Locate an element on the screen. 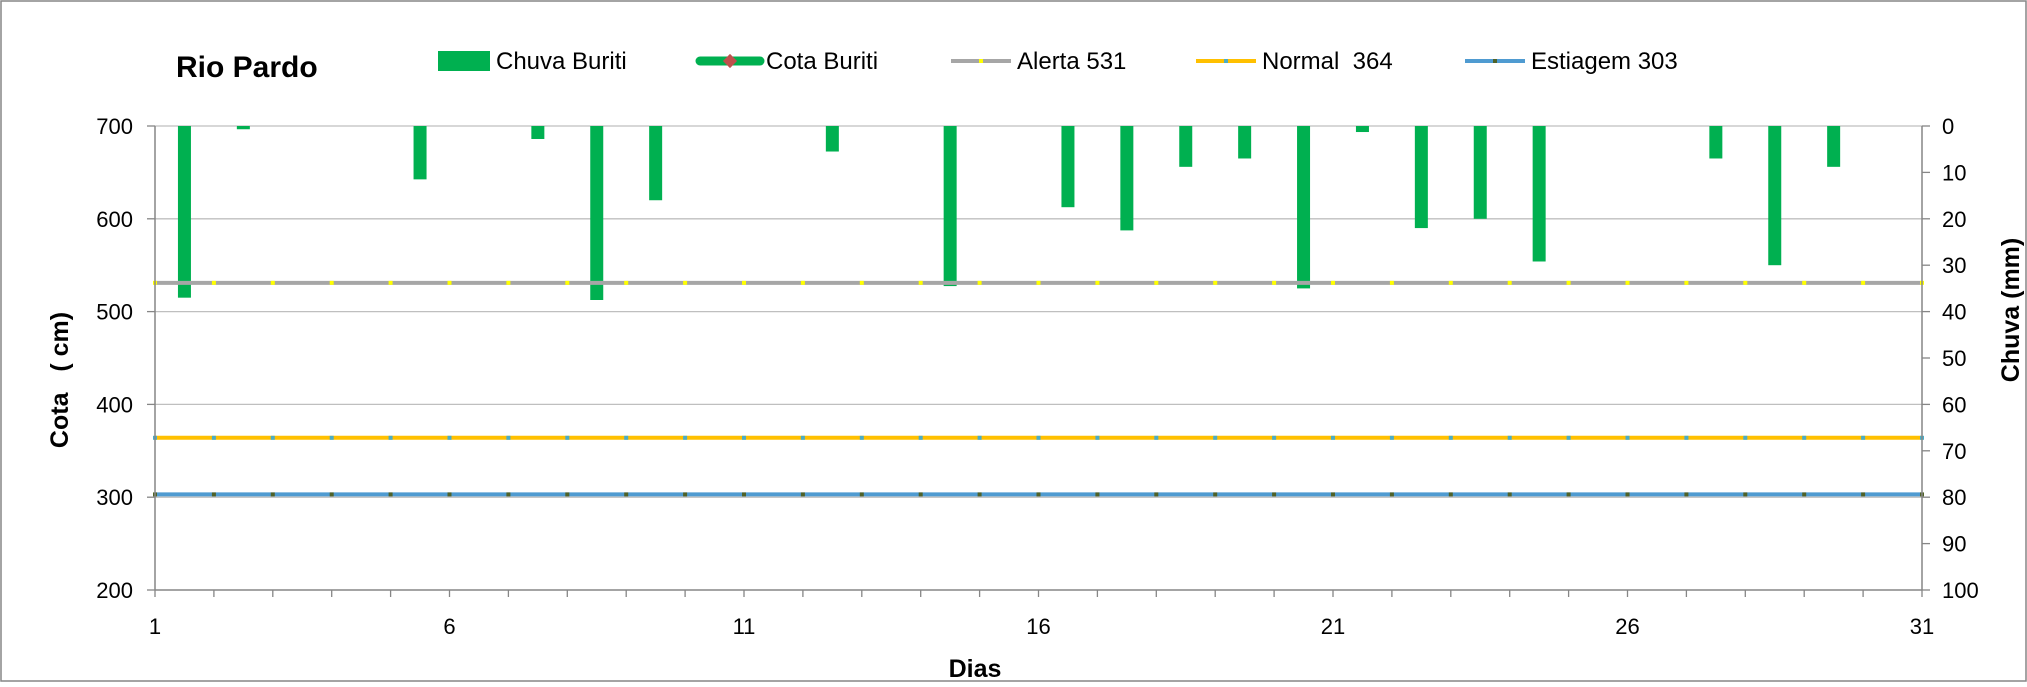 The image size is (2027, 687). y2-tick-label: 40 is located at coordinates (1954, 312).